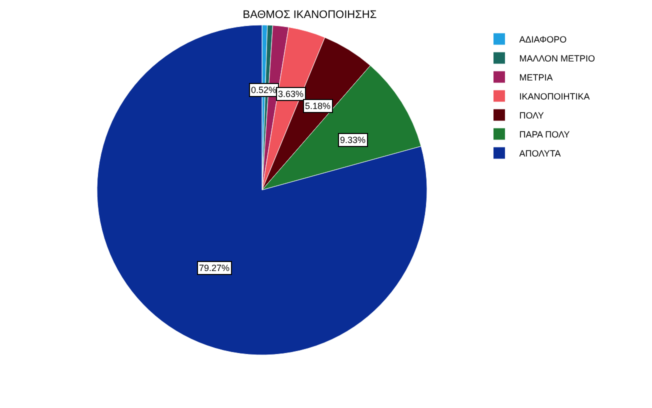 The width and height of the screenshot is (652, 408). Describe the element at coordinates (531, 115) in the screenshot. I see `legend-label: ΠΟΛΥ` at that location.